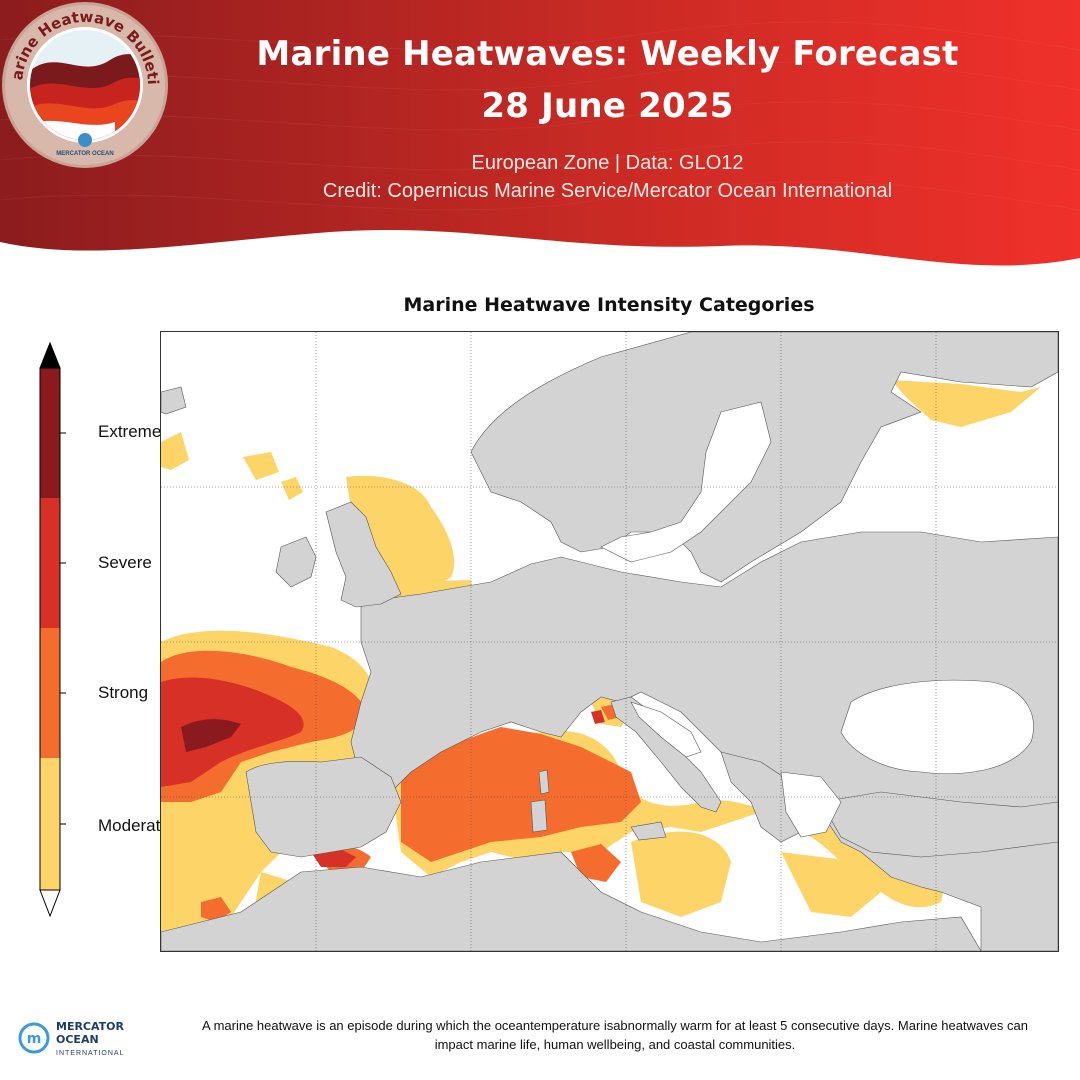 The height and width of the screenshot is (1080, 1080). I want to click on mercator-logo-icon: m MERCATOR OCEAN INTERNATIONAL, so click(71, 1038).